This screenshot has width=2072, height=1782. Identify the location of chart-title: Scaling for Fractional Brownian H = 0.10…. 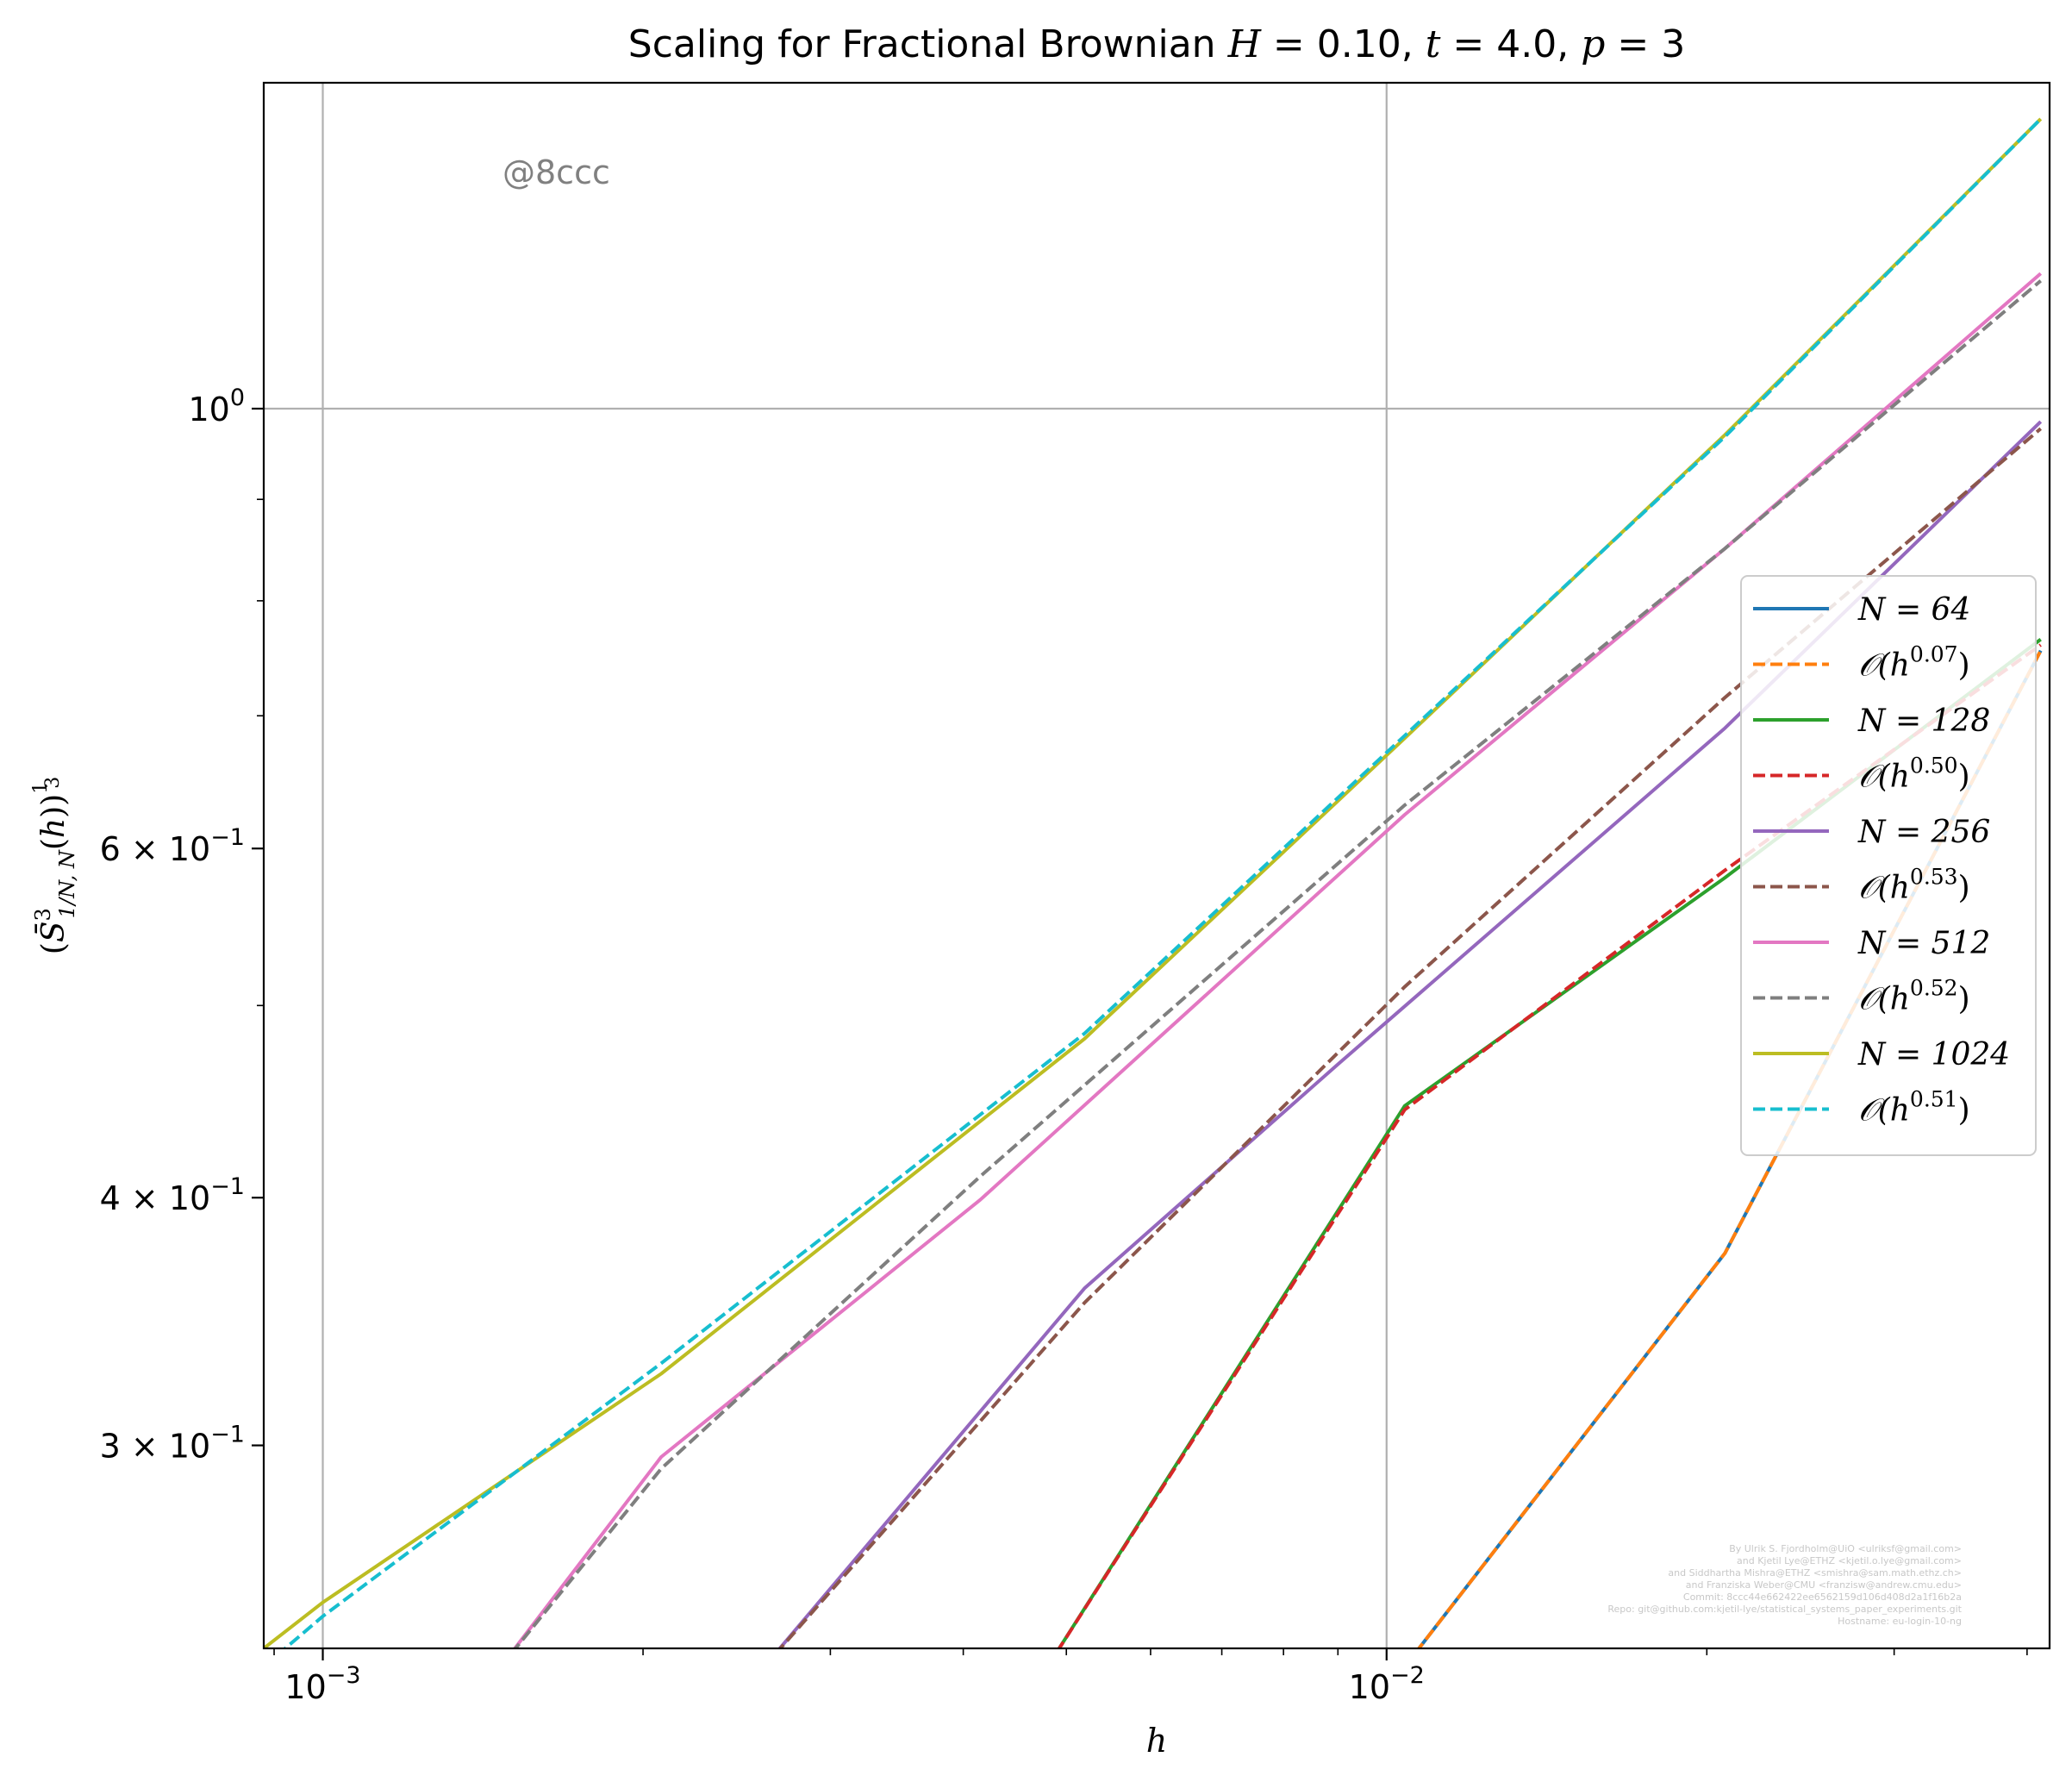
(1156, 44).